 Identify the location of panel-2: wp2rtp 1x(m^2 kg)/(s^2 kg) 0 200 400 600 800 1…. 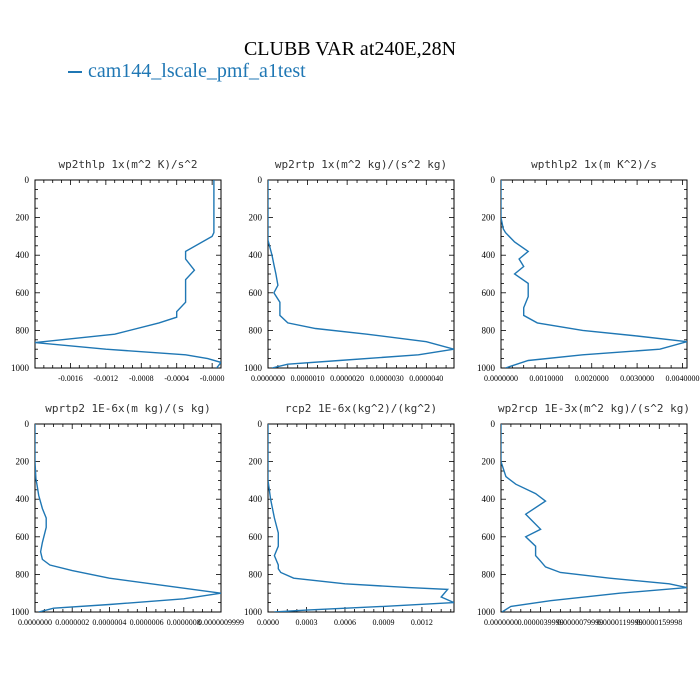
(349, 270).